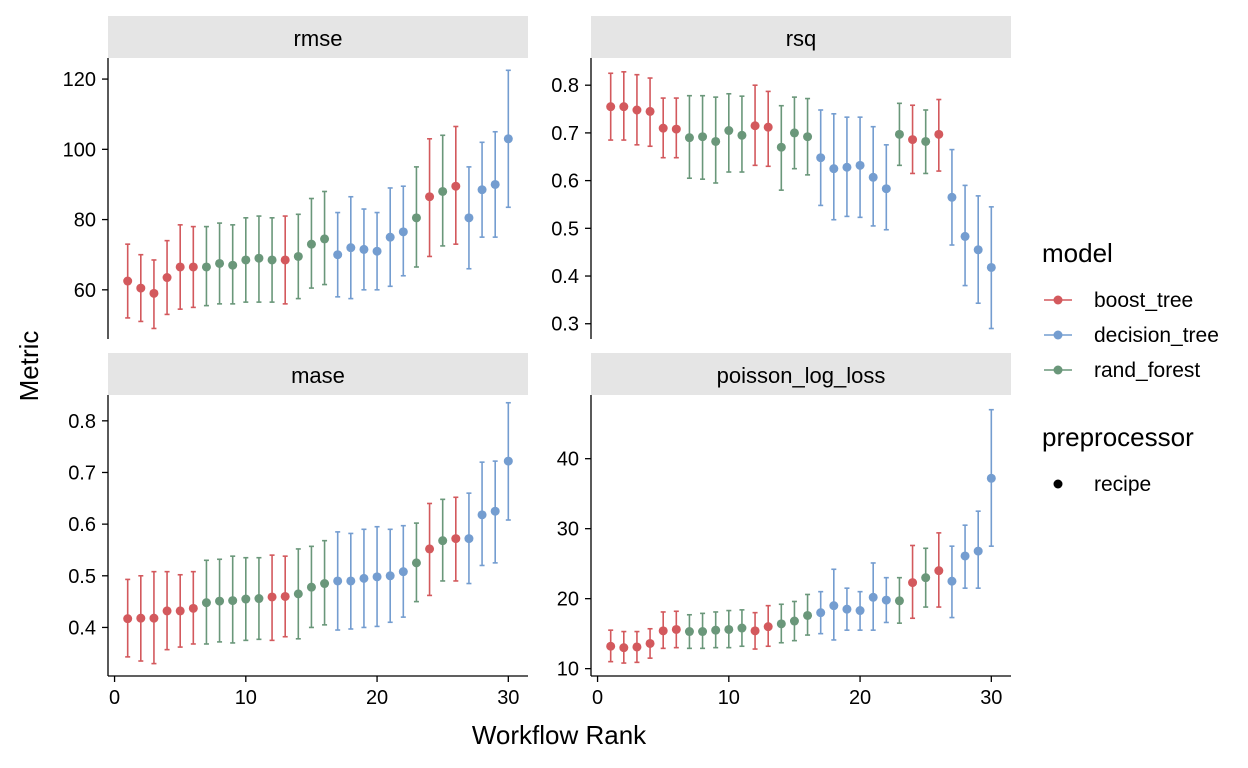 The height and width of the screenshot is (768, 1248). I want to click on x-tick-label: 30, so click(508, 698).